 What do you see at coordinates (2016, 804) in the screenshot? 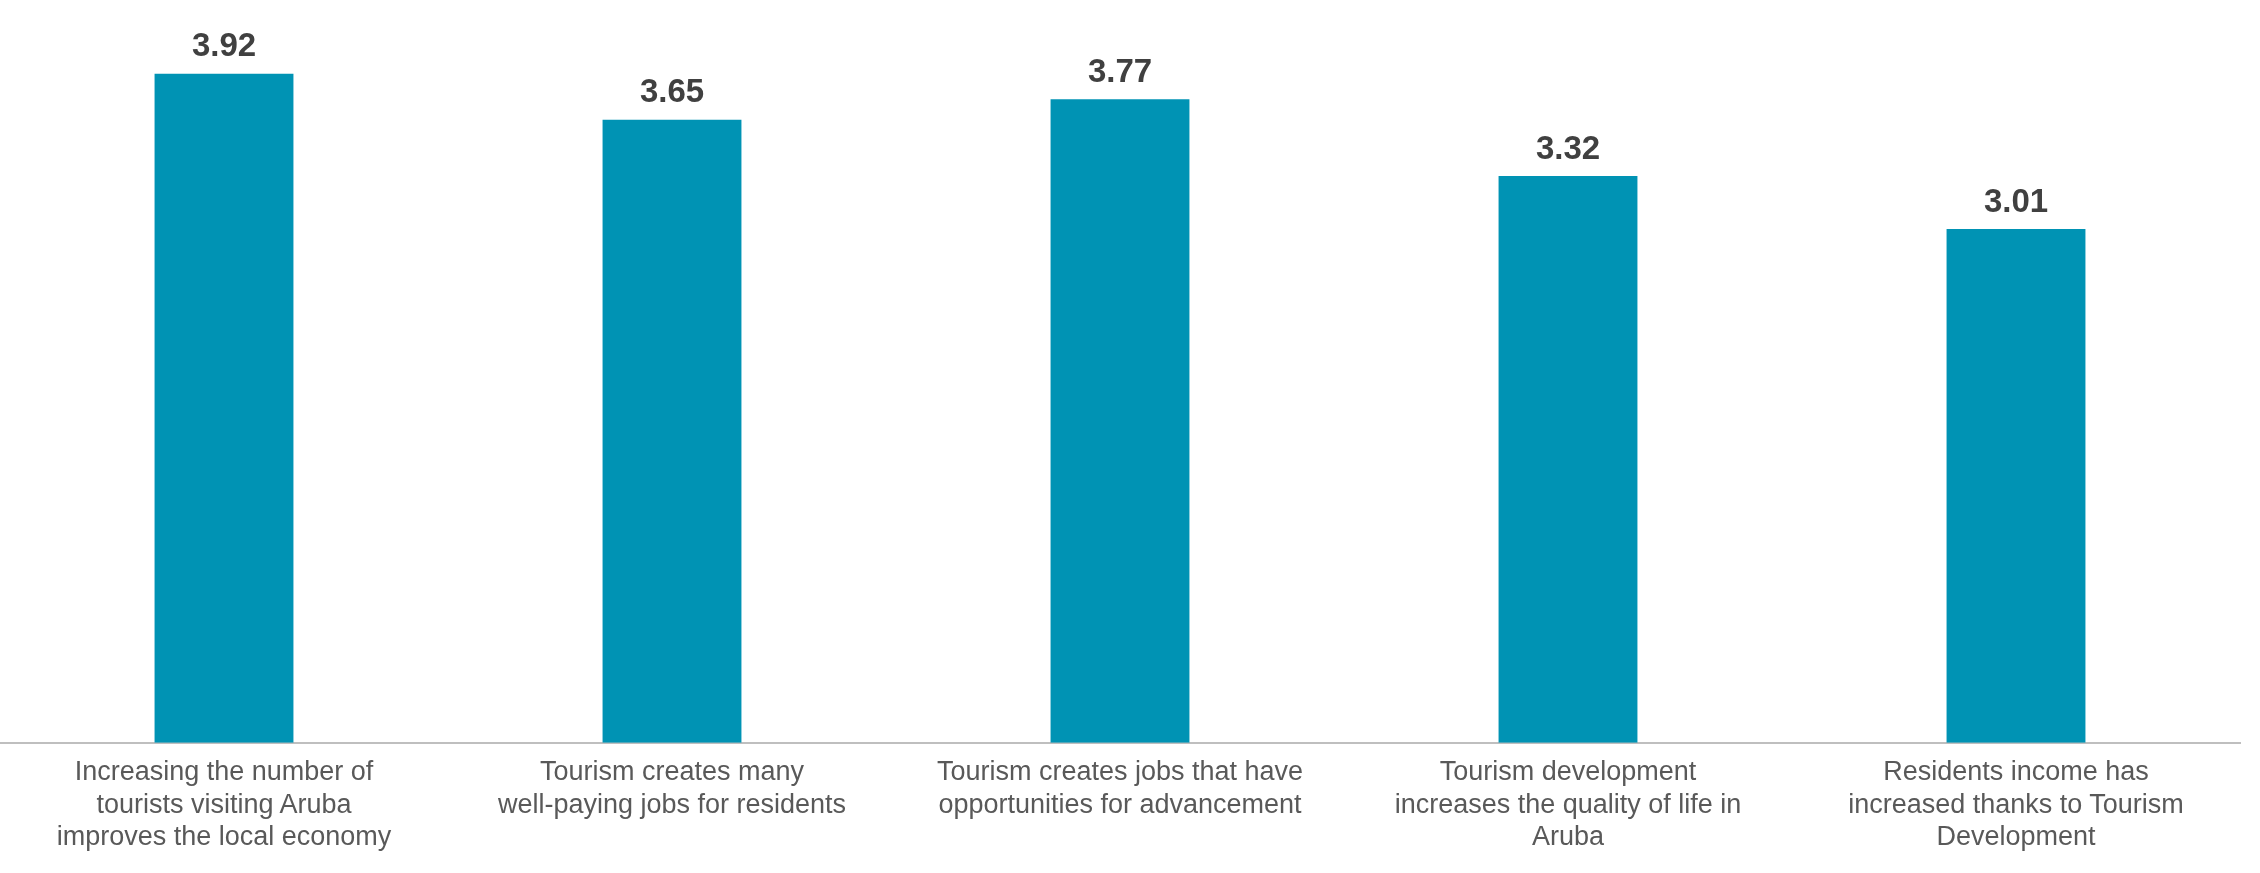
I see `x-tick-label: Residents income has increased thanks to Tourism Development` at bounding box center [2016, 804].